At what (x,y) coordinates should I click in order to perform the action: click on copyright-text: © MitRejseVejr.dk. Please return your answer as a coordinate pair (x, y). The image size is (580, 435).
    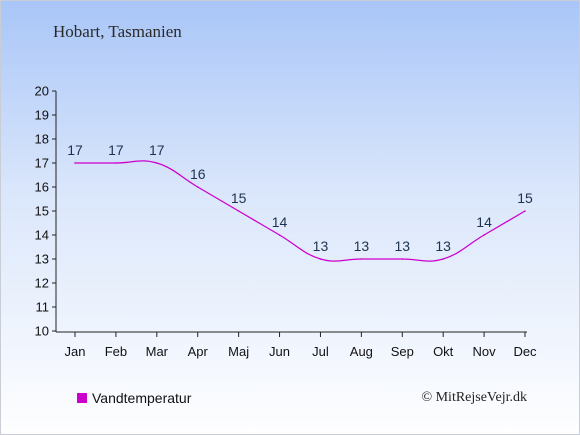
    Looking at the image, I should click on (474, 397).